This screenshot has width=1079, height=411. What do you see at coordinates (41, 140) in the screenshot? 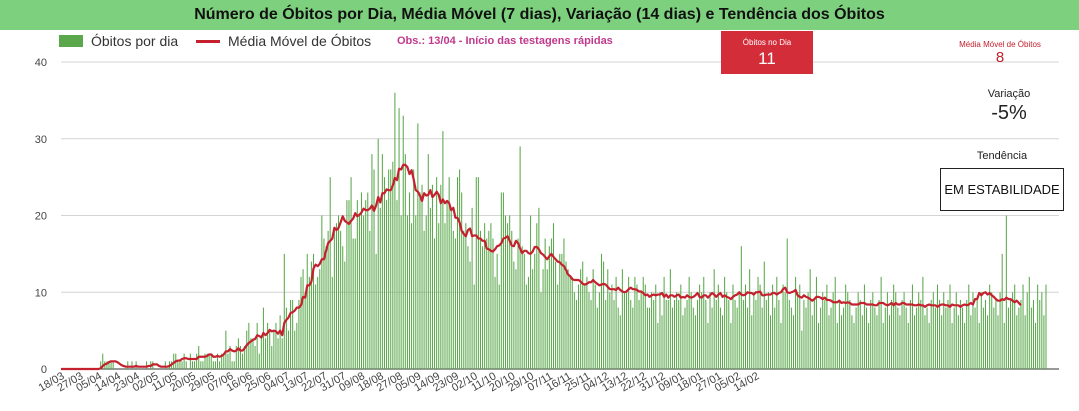
I see `y-tick-label: 30` at bounding box center [41, 140].